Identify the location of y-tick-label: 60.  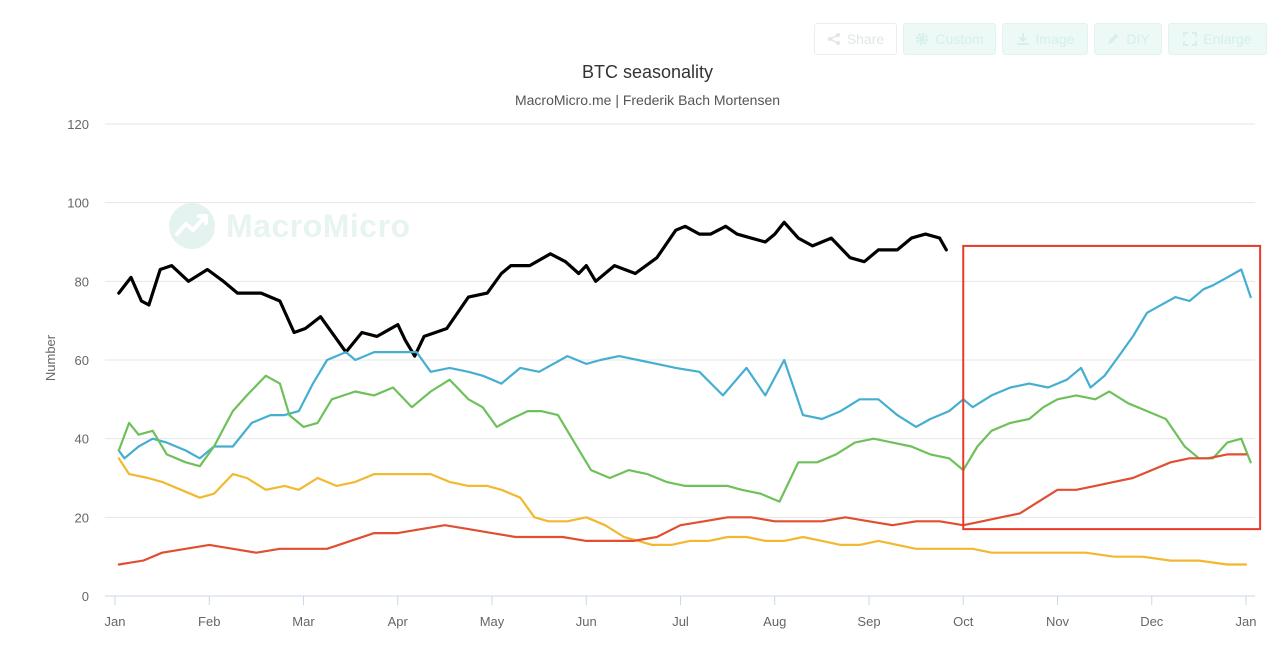
(82, 360).